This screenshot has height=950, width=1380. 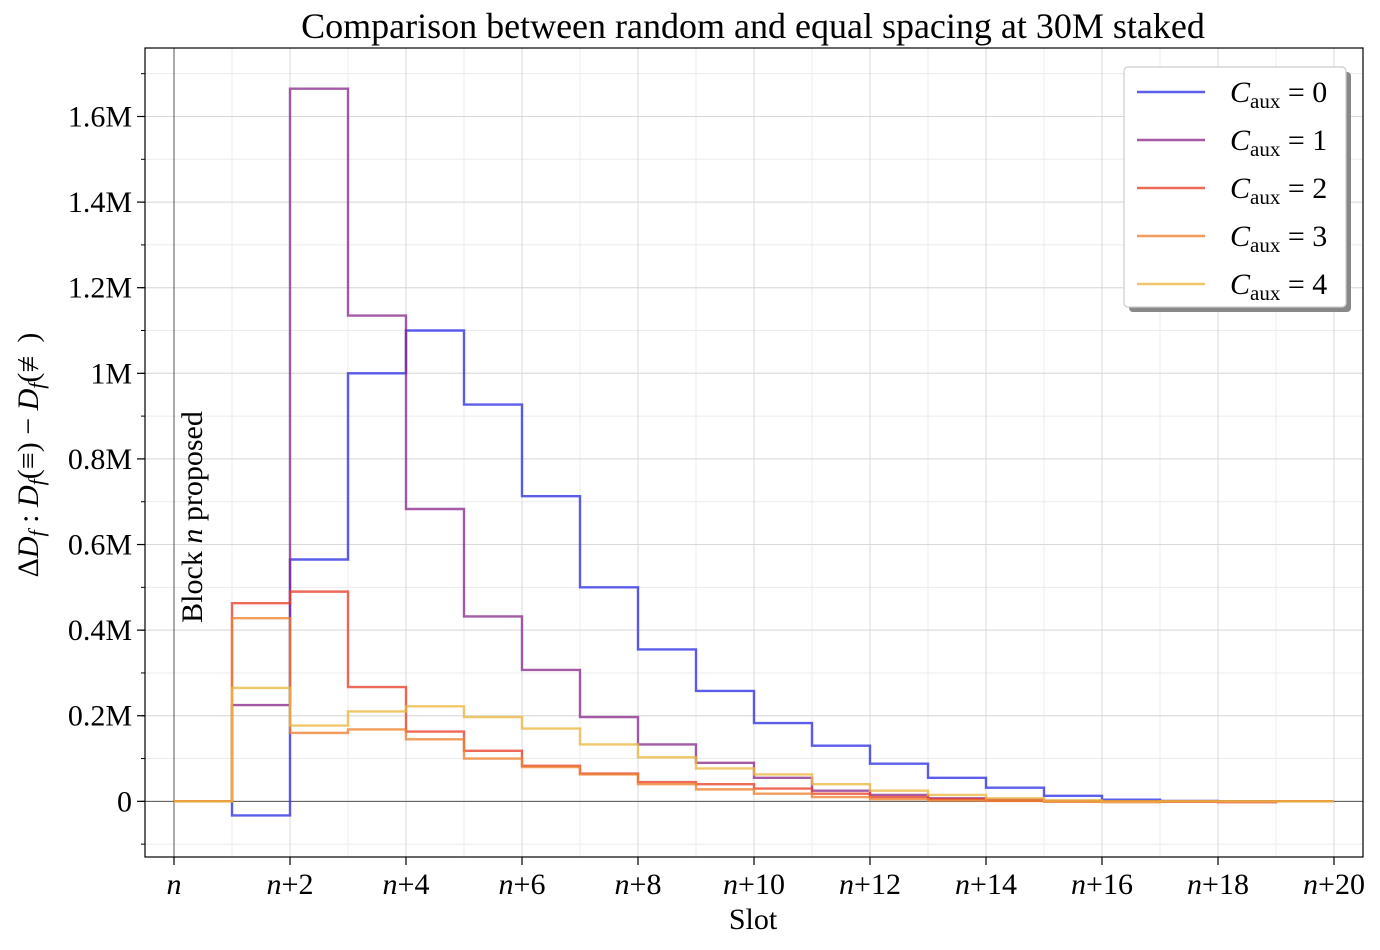 I want to click on legend-box, so click(x=1235, y=187).